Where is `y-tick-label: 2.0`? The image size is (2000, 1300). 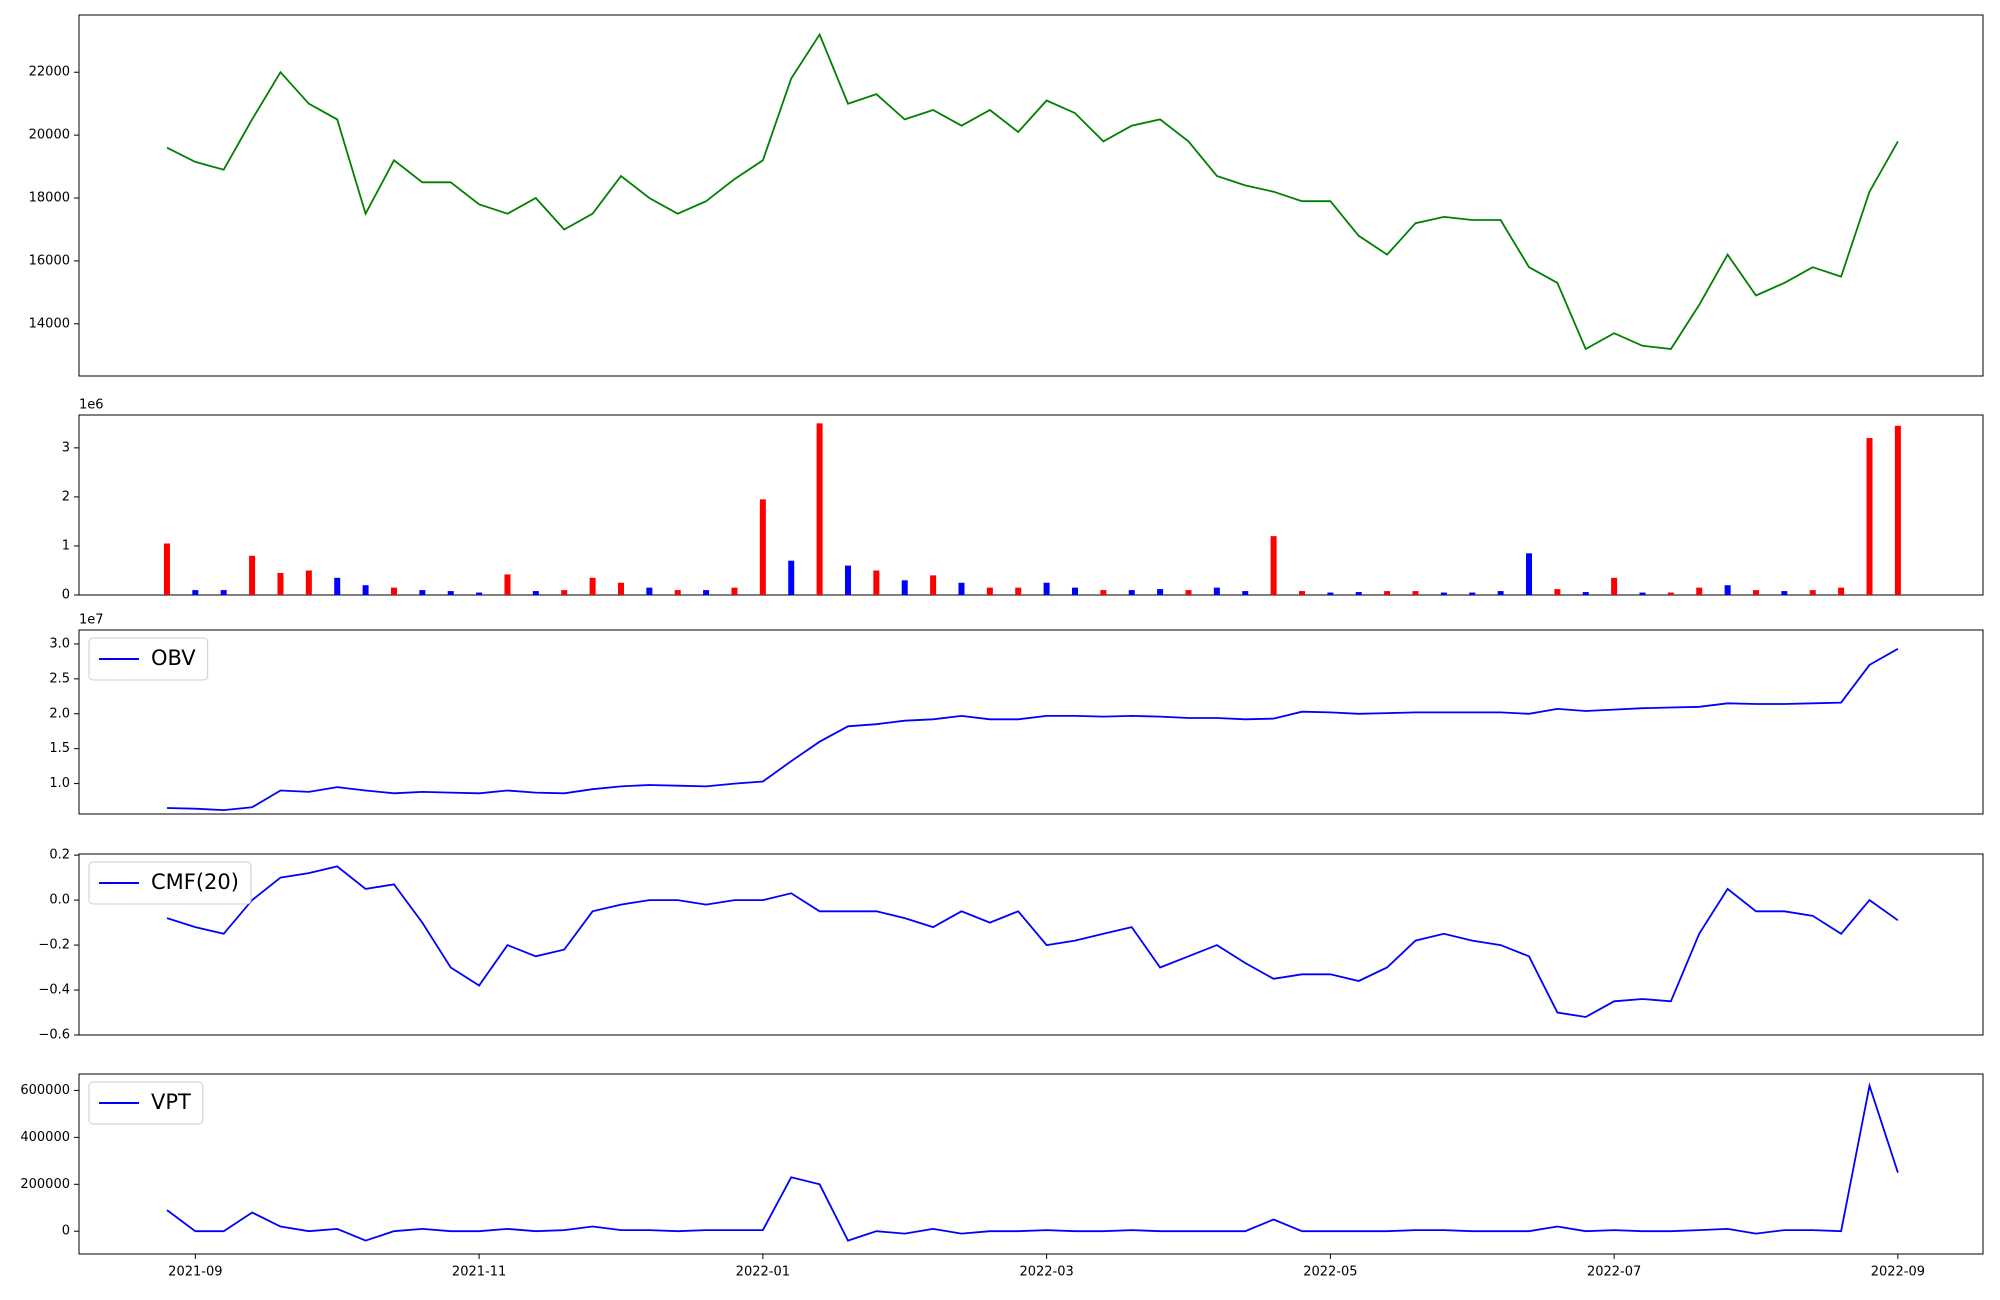
y-tick-label: 2.0 is located at coordinates (59, 713).